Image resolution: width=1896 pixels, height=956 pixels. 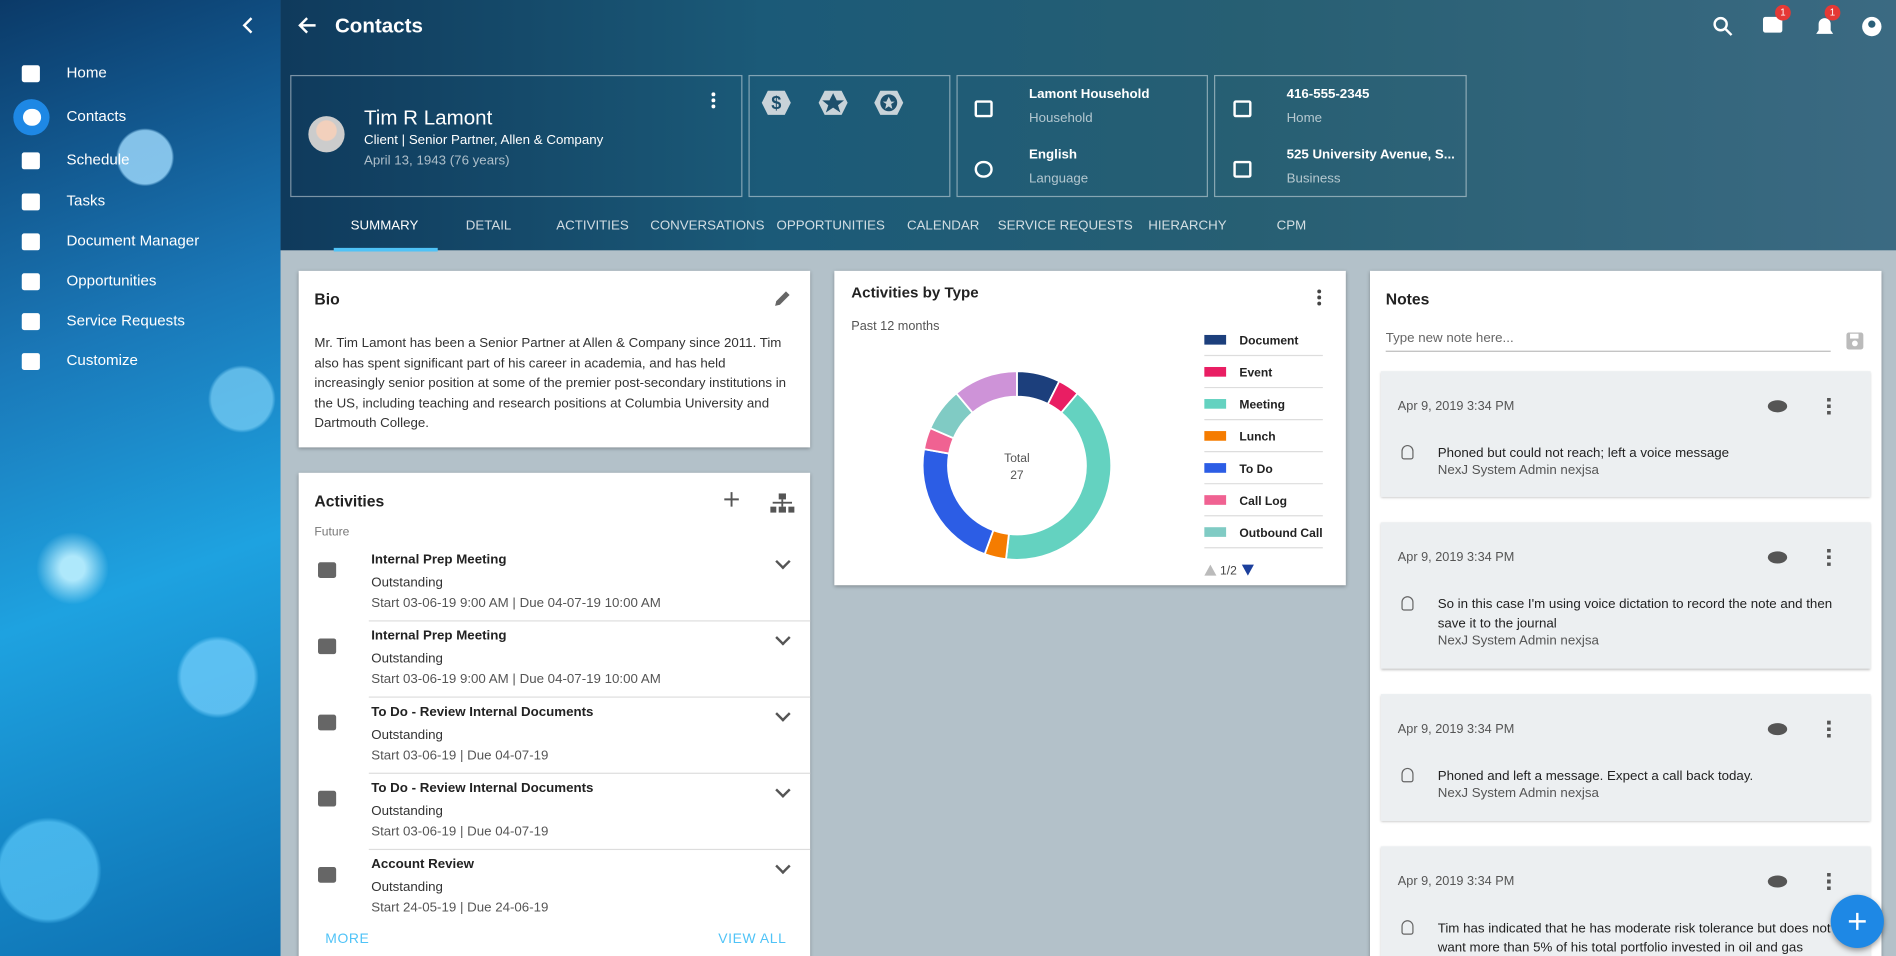 I want to click on legend-label: Lunch, so click(x=1257, y=437).